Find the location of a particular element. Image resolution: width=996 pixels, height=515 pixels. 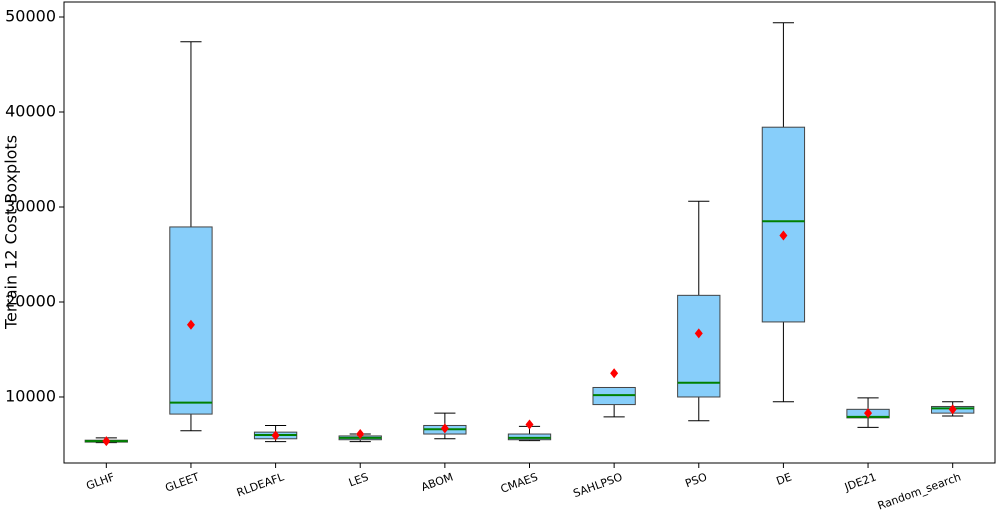

x-tick-label: PSO is located at coordinates (696, 480).